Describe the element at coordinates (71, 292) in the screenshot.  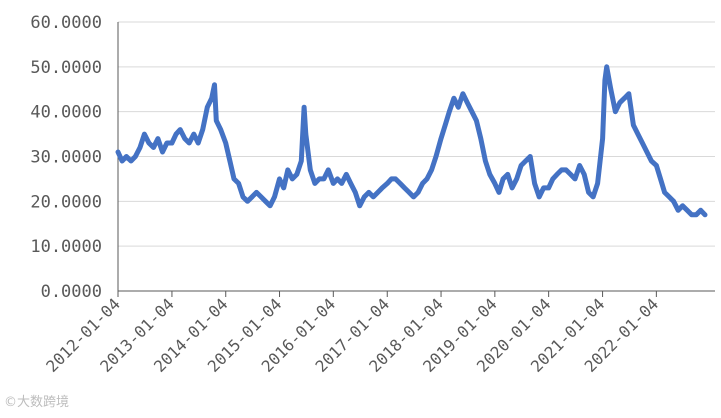
I see `y-tick-label: 0.0000` at that location.